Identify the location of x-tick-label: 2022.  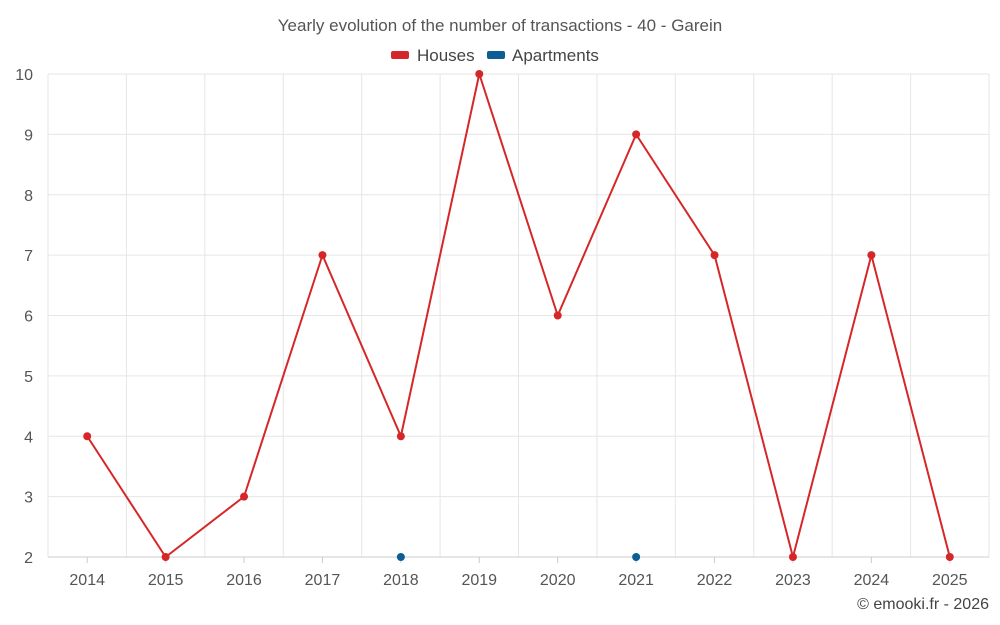
(715, 580).